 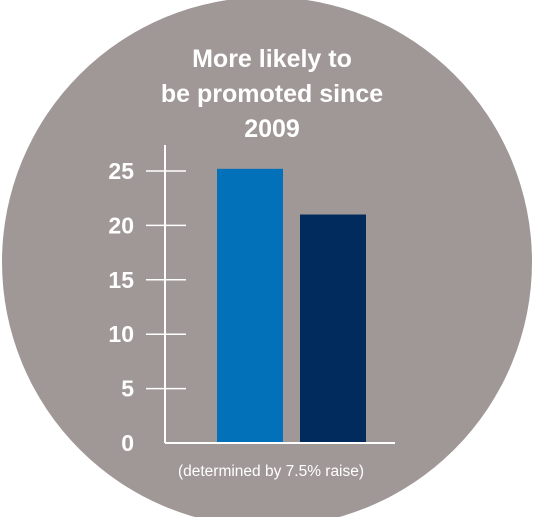 I want to click on y-tick-label-20: 20, so click(x=121, y=225).